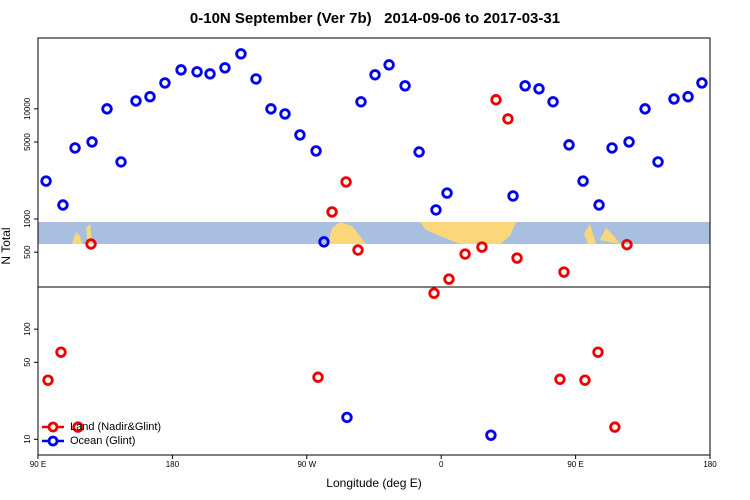 This screenshot has width=750, height=500. What do you see at coordinates (27, 438) in the screenshot?
I see `y-tick-label: 10` at bounding box center [27, 438].